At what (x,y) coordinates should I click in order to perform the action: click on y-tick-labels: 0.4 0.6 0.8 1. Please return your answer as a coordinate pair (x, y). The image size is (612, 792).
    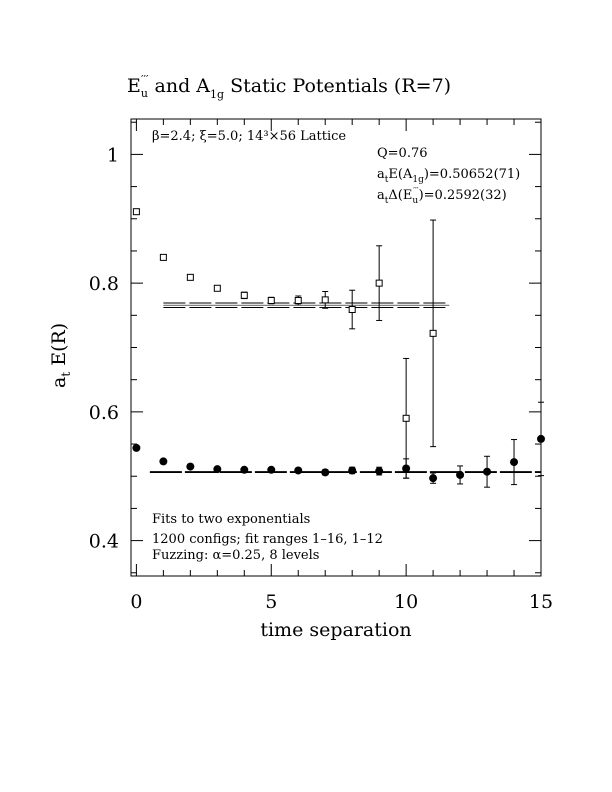
    Looking at the image, I should click on (104, 348).